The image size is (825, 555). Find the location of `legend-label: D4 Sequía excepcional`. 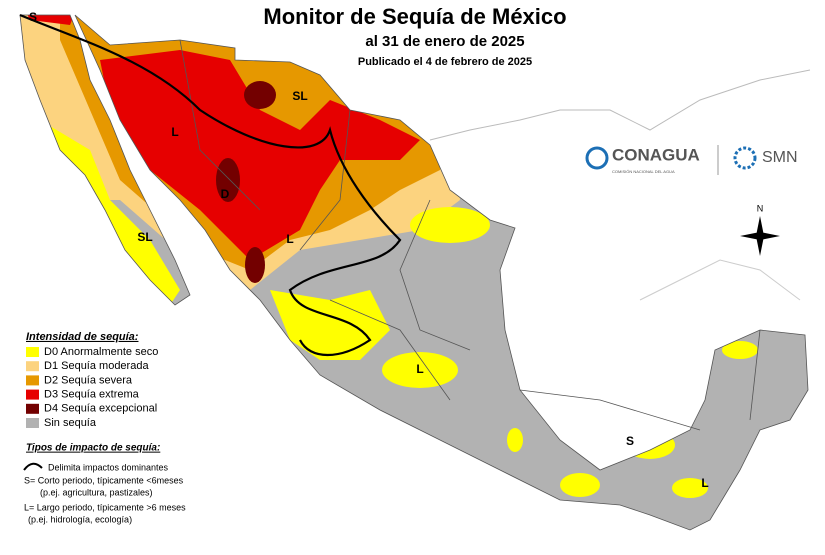

legend-label: D4 Sequía excepcional is located at coordinates (100, 409).